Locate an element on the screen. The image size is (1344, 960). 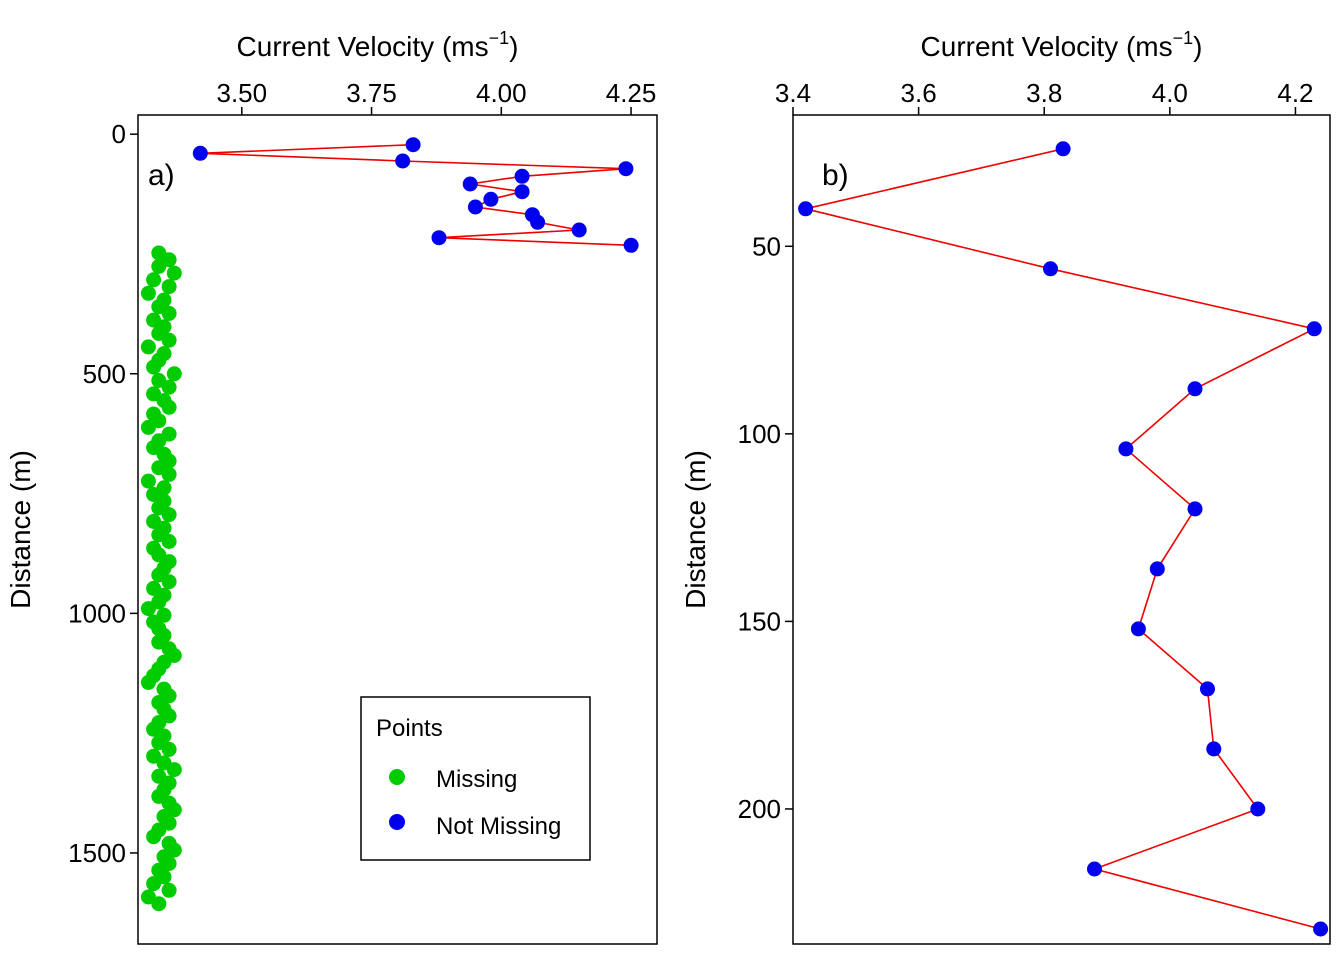
y-tick-label: 1500 is located at coordinates (97, 853).